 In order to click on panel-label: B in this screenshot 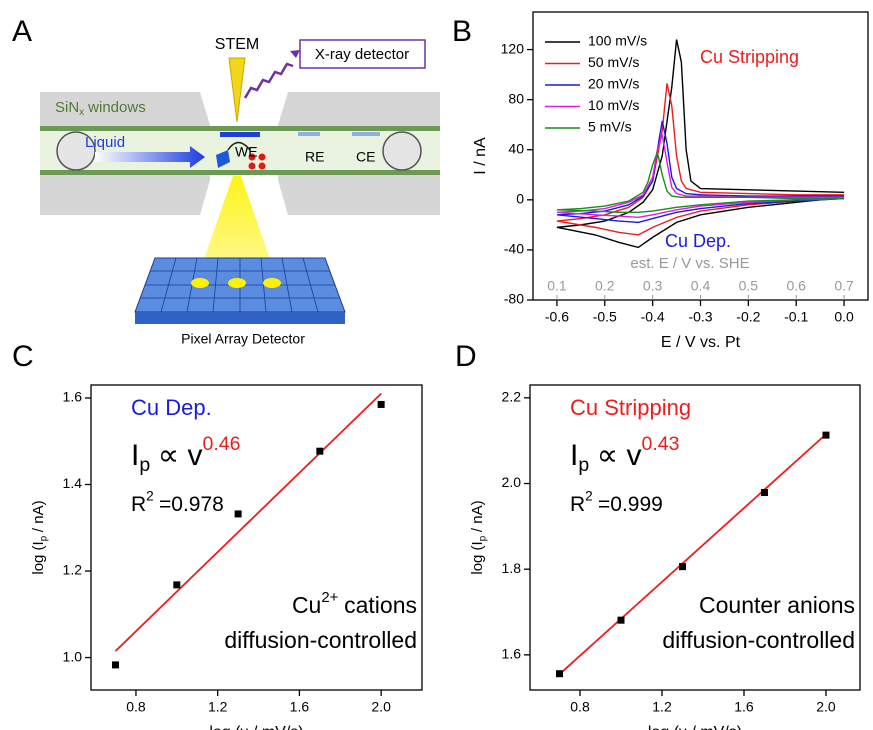, I will do `click(462, 31)`.